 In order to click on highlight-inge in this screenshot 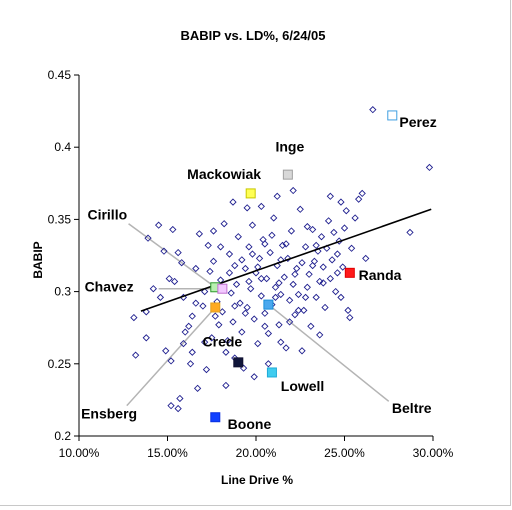, I will do `click(287, 174)`.